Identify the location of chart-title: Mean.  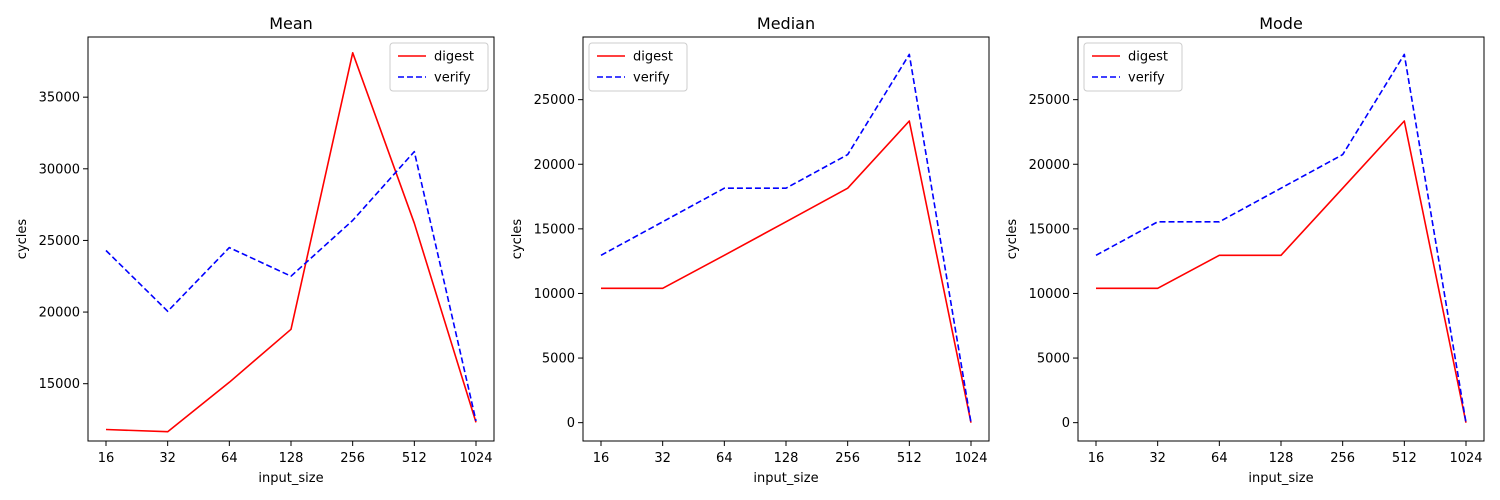
(291, 23).